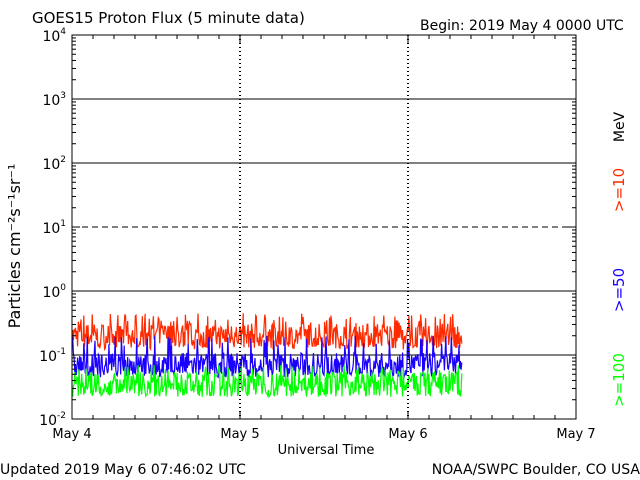  Describe the element at coordinates (54, 164) in the screenshot. I see `y-tick-label: 10²` at that location.